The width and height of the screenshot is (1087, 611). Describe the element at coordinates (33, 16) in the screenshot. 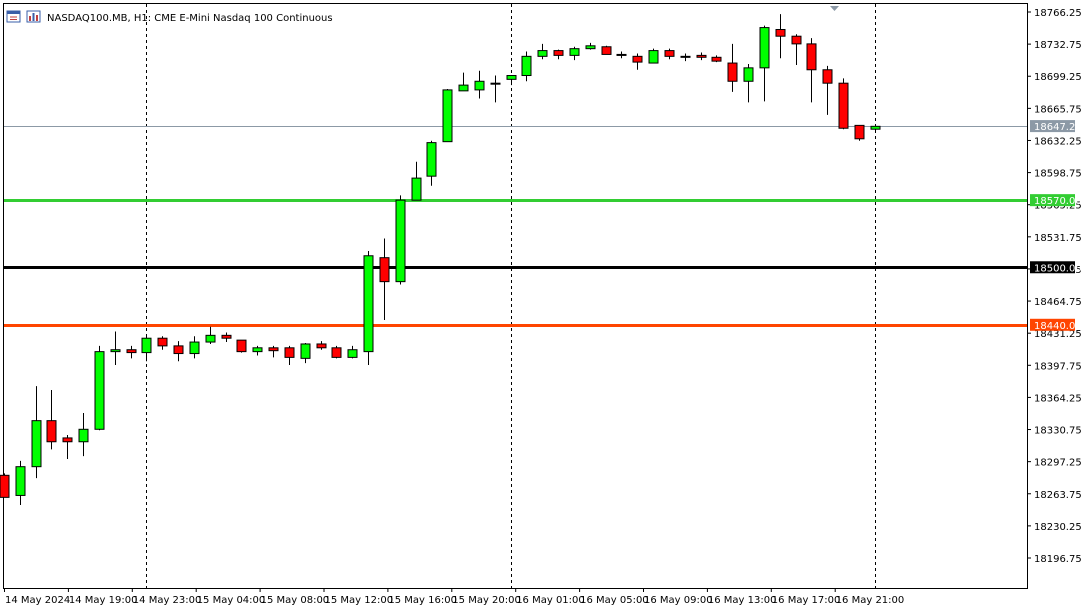

I see `chart-bars-icon` at that location.